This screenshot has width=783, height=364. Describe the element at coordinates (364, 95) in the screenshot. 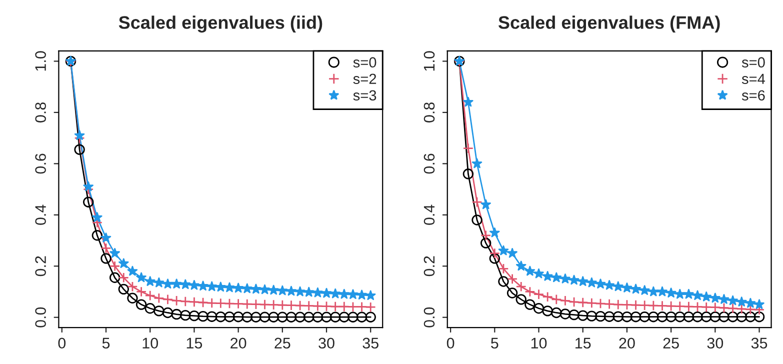

I see `legend-label: s=3` at that location.